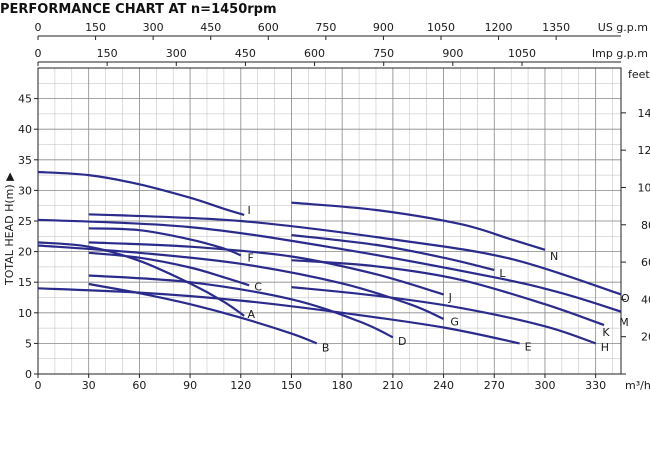  I want to click on us-gpm-tick-label: 600, so click(268, 27).